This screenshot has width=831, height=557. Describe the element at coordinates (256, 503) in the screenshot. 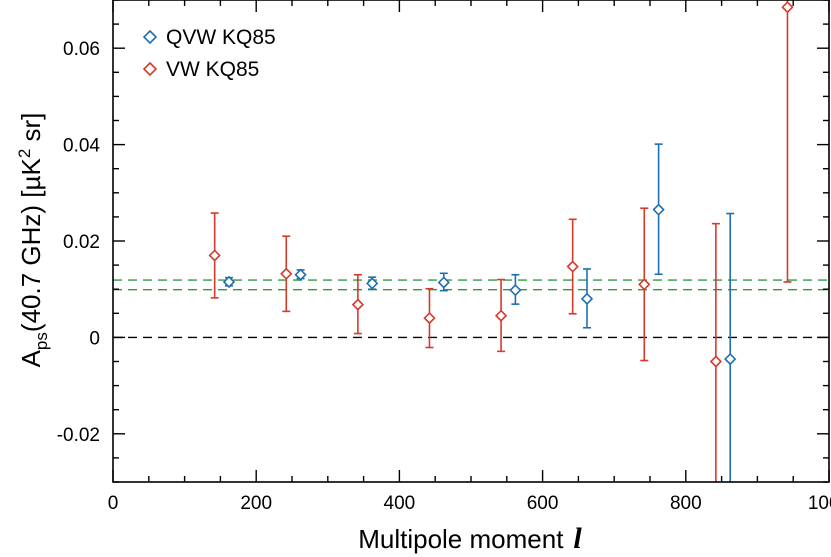

I see `x-tick-label: 200` at that location.